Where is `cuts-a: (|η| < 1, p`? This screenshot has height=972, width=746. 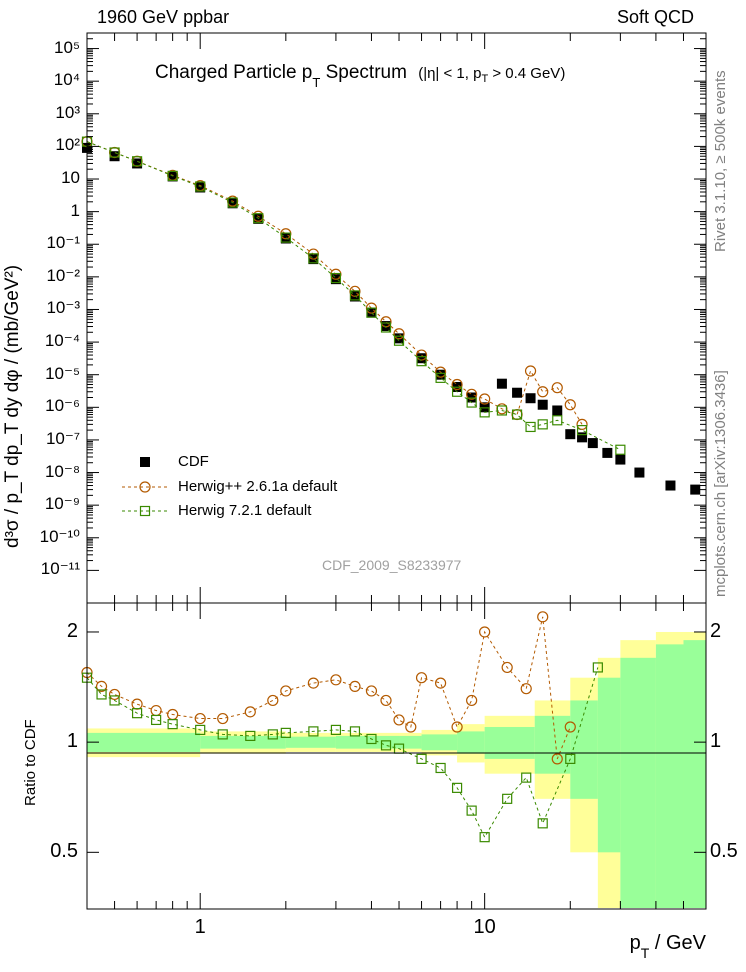
cuts-a: (|η| < 1, p is located at coordinates (450, 73).